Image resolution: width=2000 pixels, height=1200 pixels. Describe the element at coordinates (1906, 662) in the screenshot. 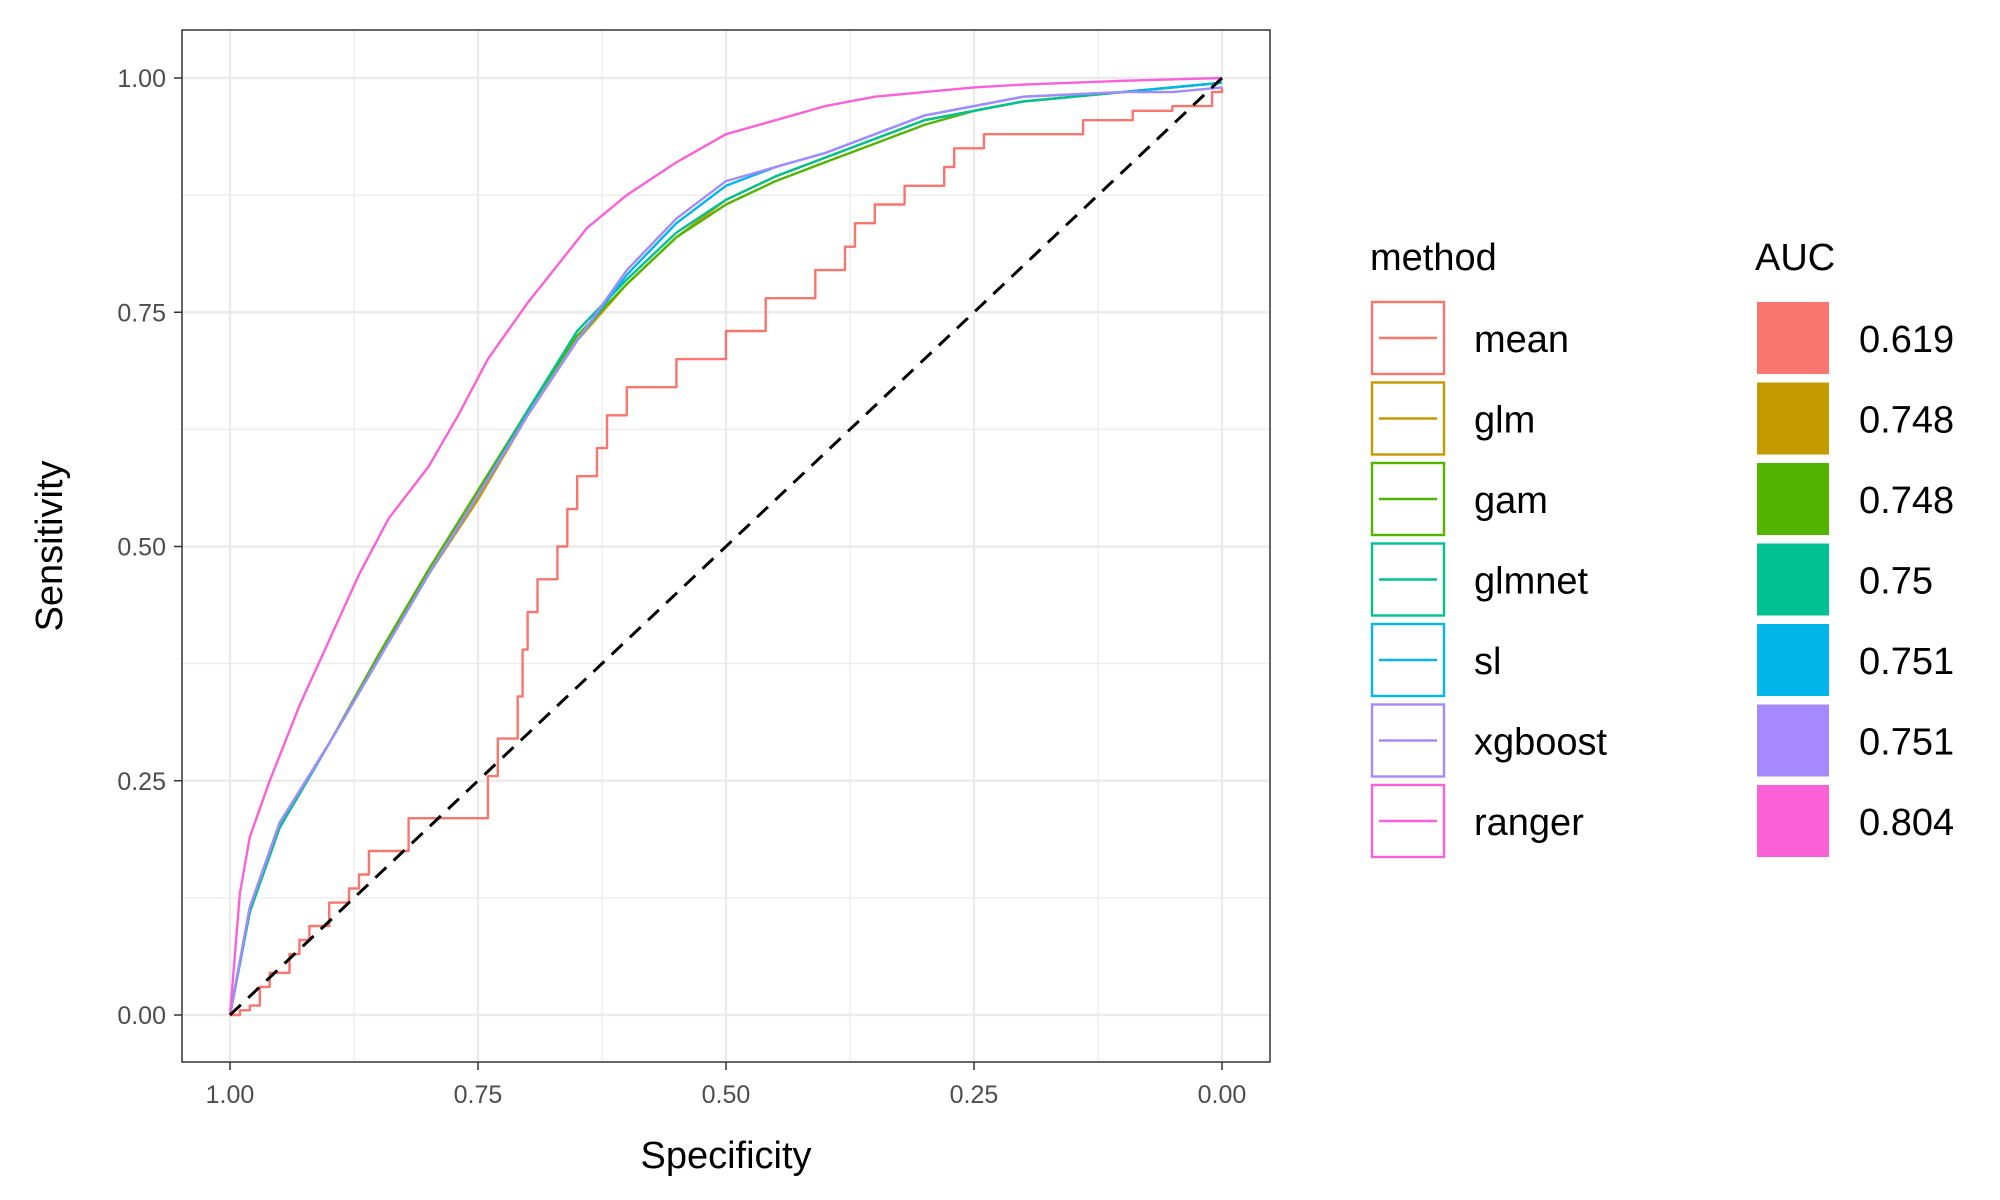

I see `auc-value-sl: 0.751` at that location.